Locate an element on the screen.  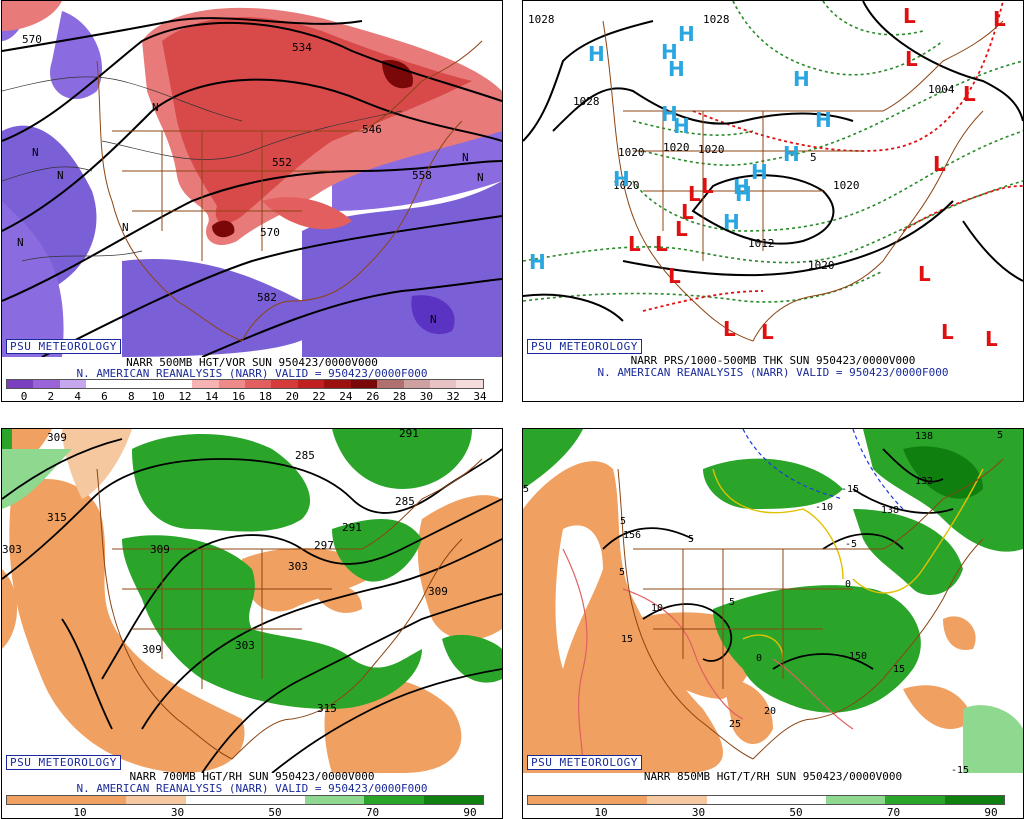
height-label: 156 is located at coordinates (632, 535).